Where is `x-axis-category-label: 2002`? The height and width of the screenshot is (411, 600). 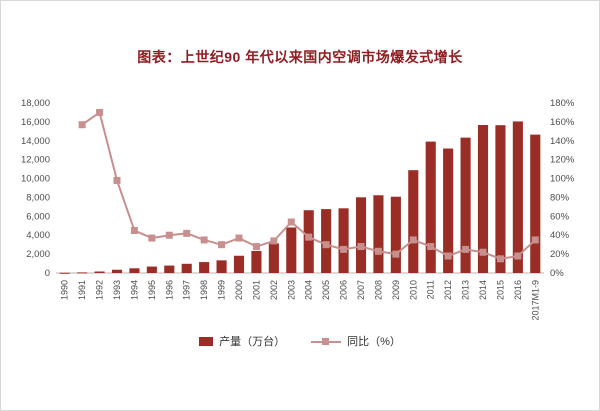 x-axis-category-label: 2002 is located at coordinates (274, 290).